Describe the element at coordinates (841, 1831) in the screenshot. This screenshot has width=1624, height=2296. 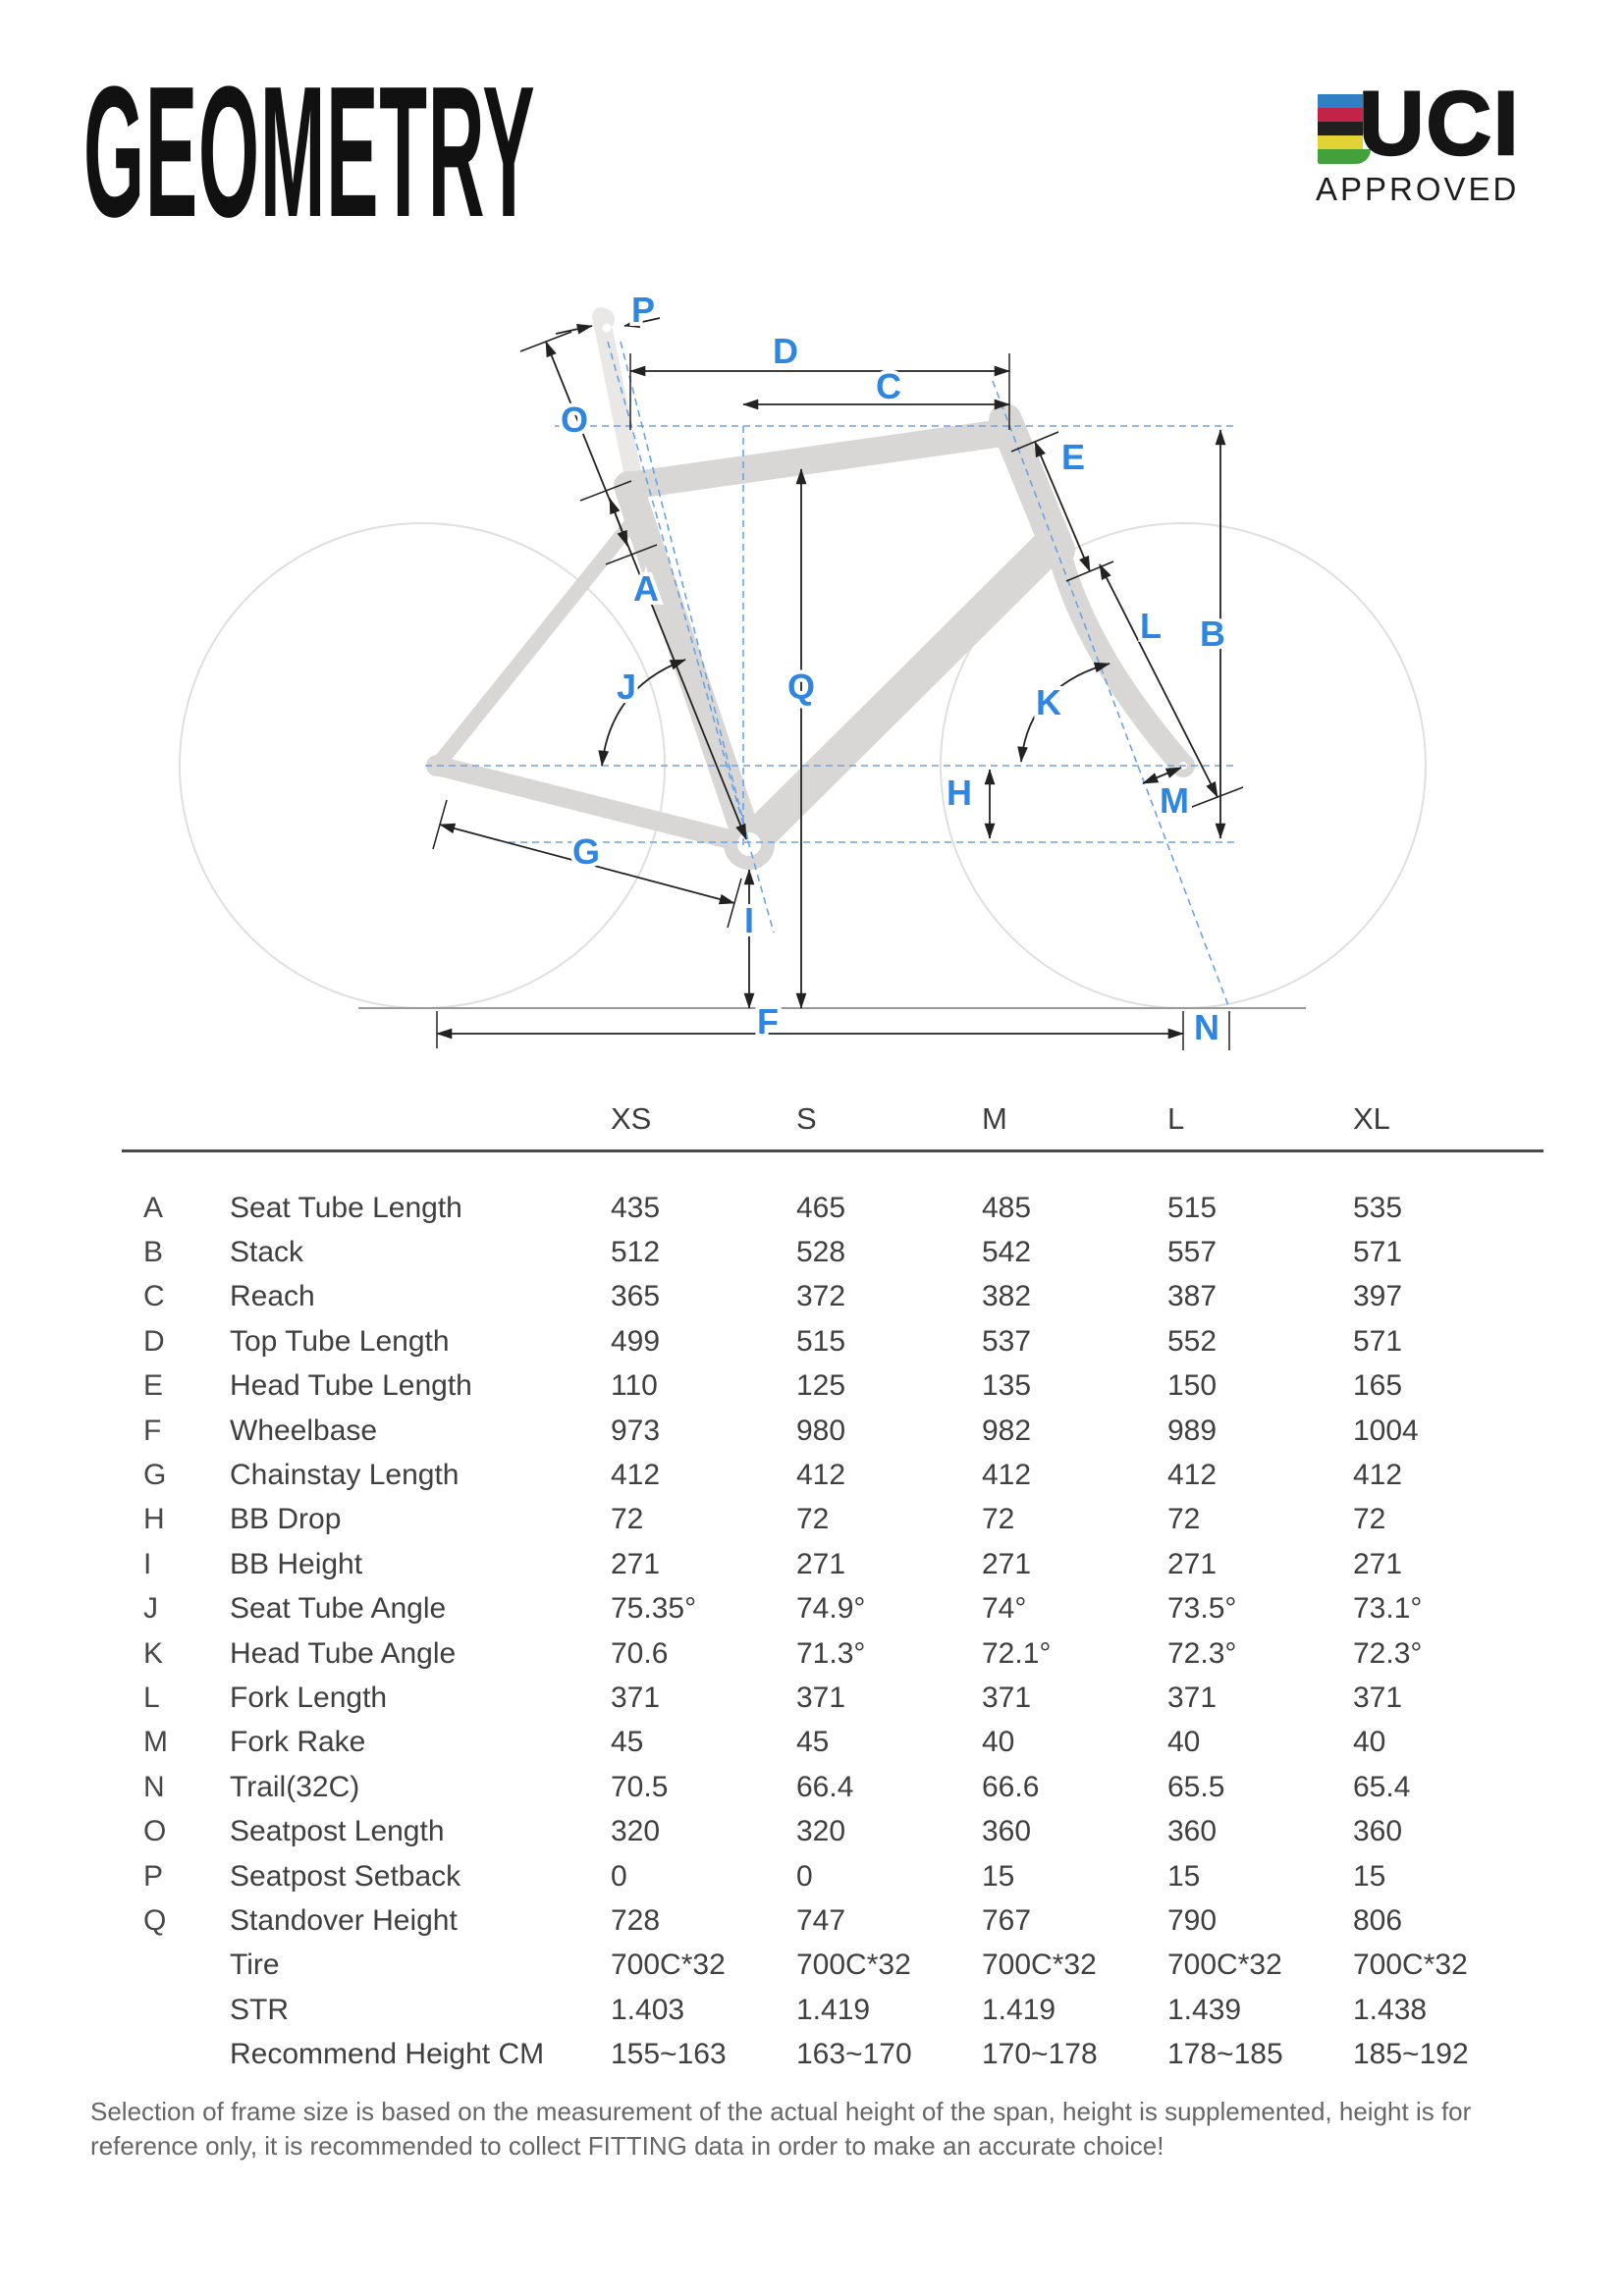
I see `table-row: O Seatpost Length 320 320 360 360 360` at that location.